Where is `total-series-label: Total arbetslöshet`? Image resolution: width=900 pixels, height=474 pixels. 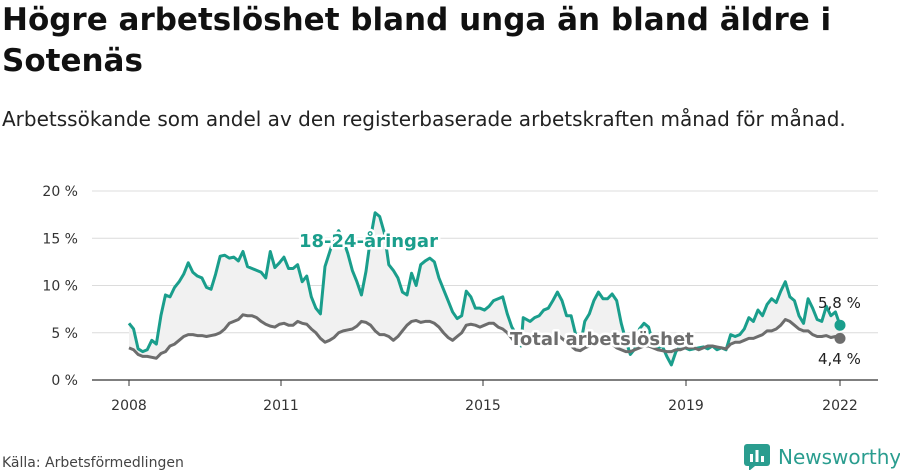 total-series-label: Total arbetslöshet is located at coordinates (602, 339).